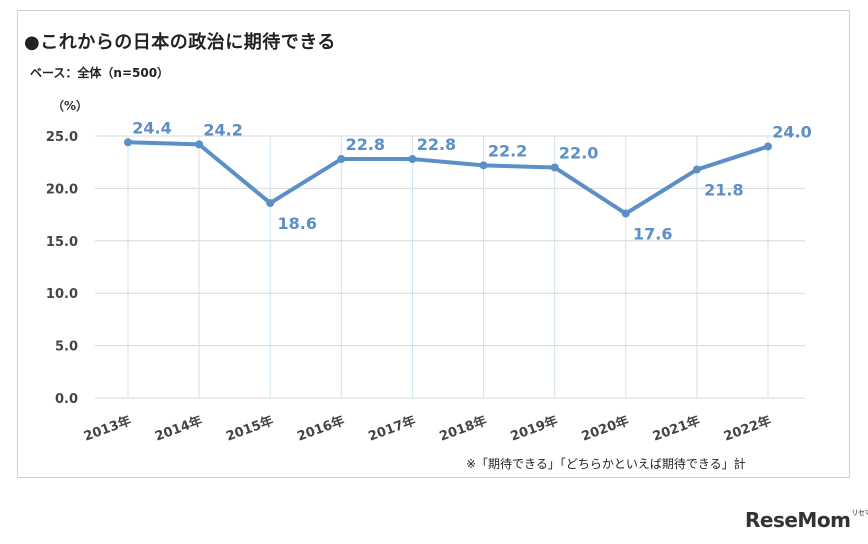 Image resolution: width=868 pixels, height=544 pixels. What do you see at coordinates (677, 429) in the screenshot?
I see `x-tick-label: 2021年` at bounding box center [677, 429].